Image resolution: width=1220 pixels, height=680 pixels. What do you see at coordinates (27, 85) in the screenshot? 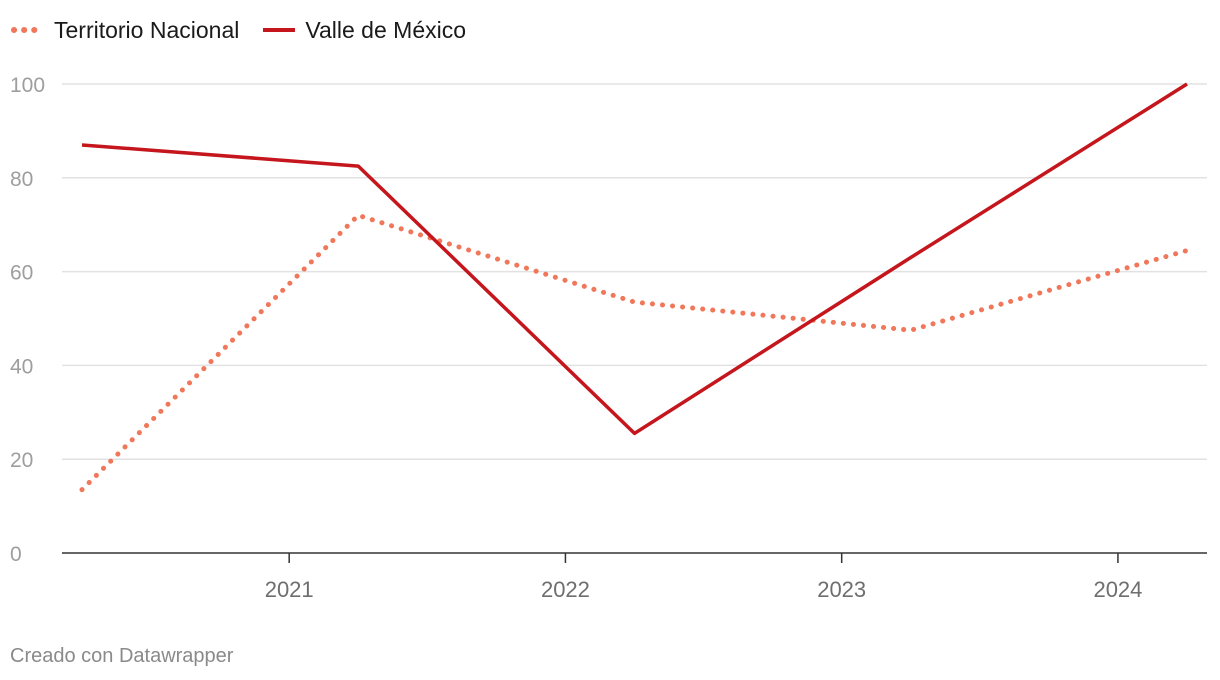
I see `y-tick-label: 100` at bounding box center [27, 85].